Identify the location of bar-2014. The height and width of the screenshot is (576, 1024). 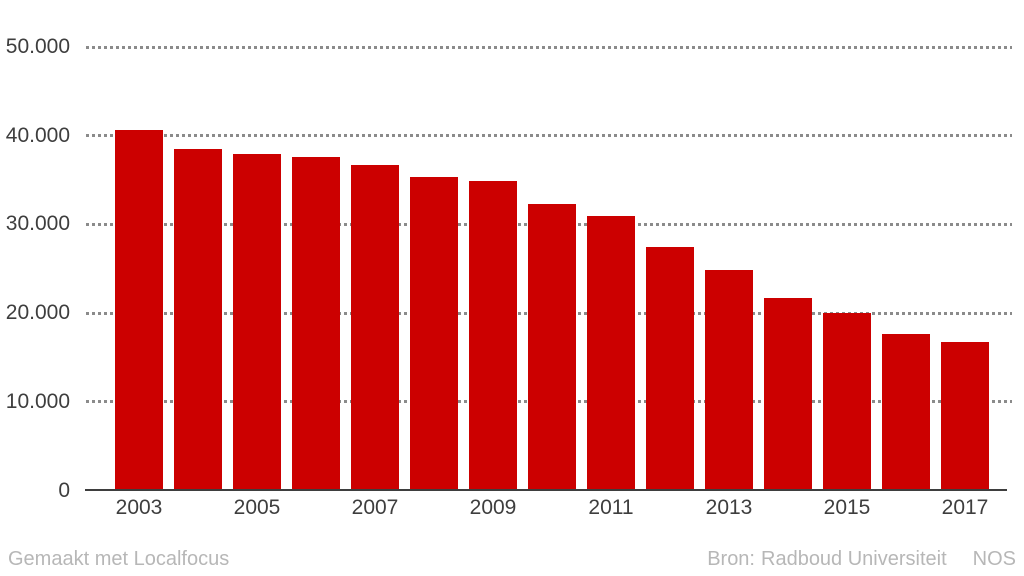
(788, 394).